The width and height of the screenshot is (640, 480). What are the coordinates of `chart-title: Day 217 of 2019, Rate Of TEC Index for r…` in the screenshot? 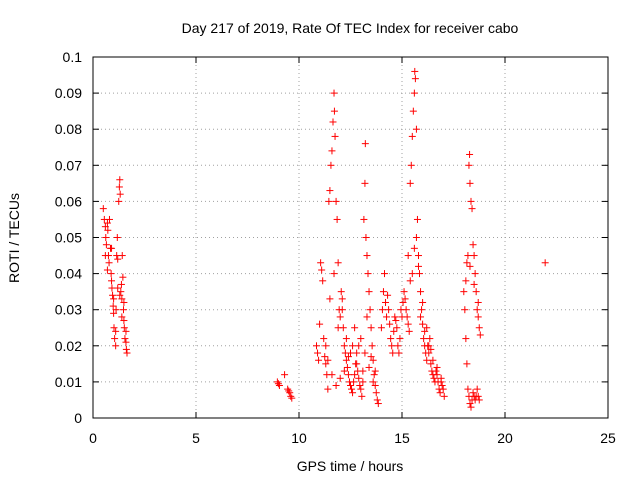 It's located at (350, 28).